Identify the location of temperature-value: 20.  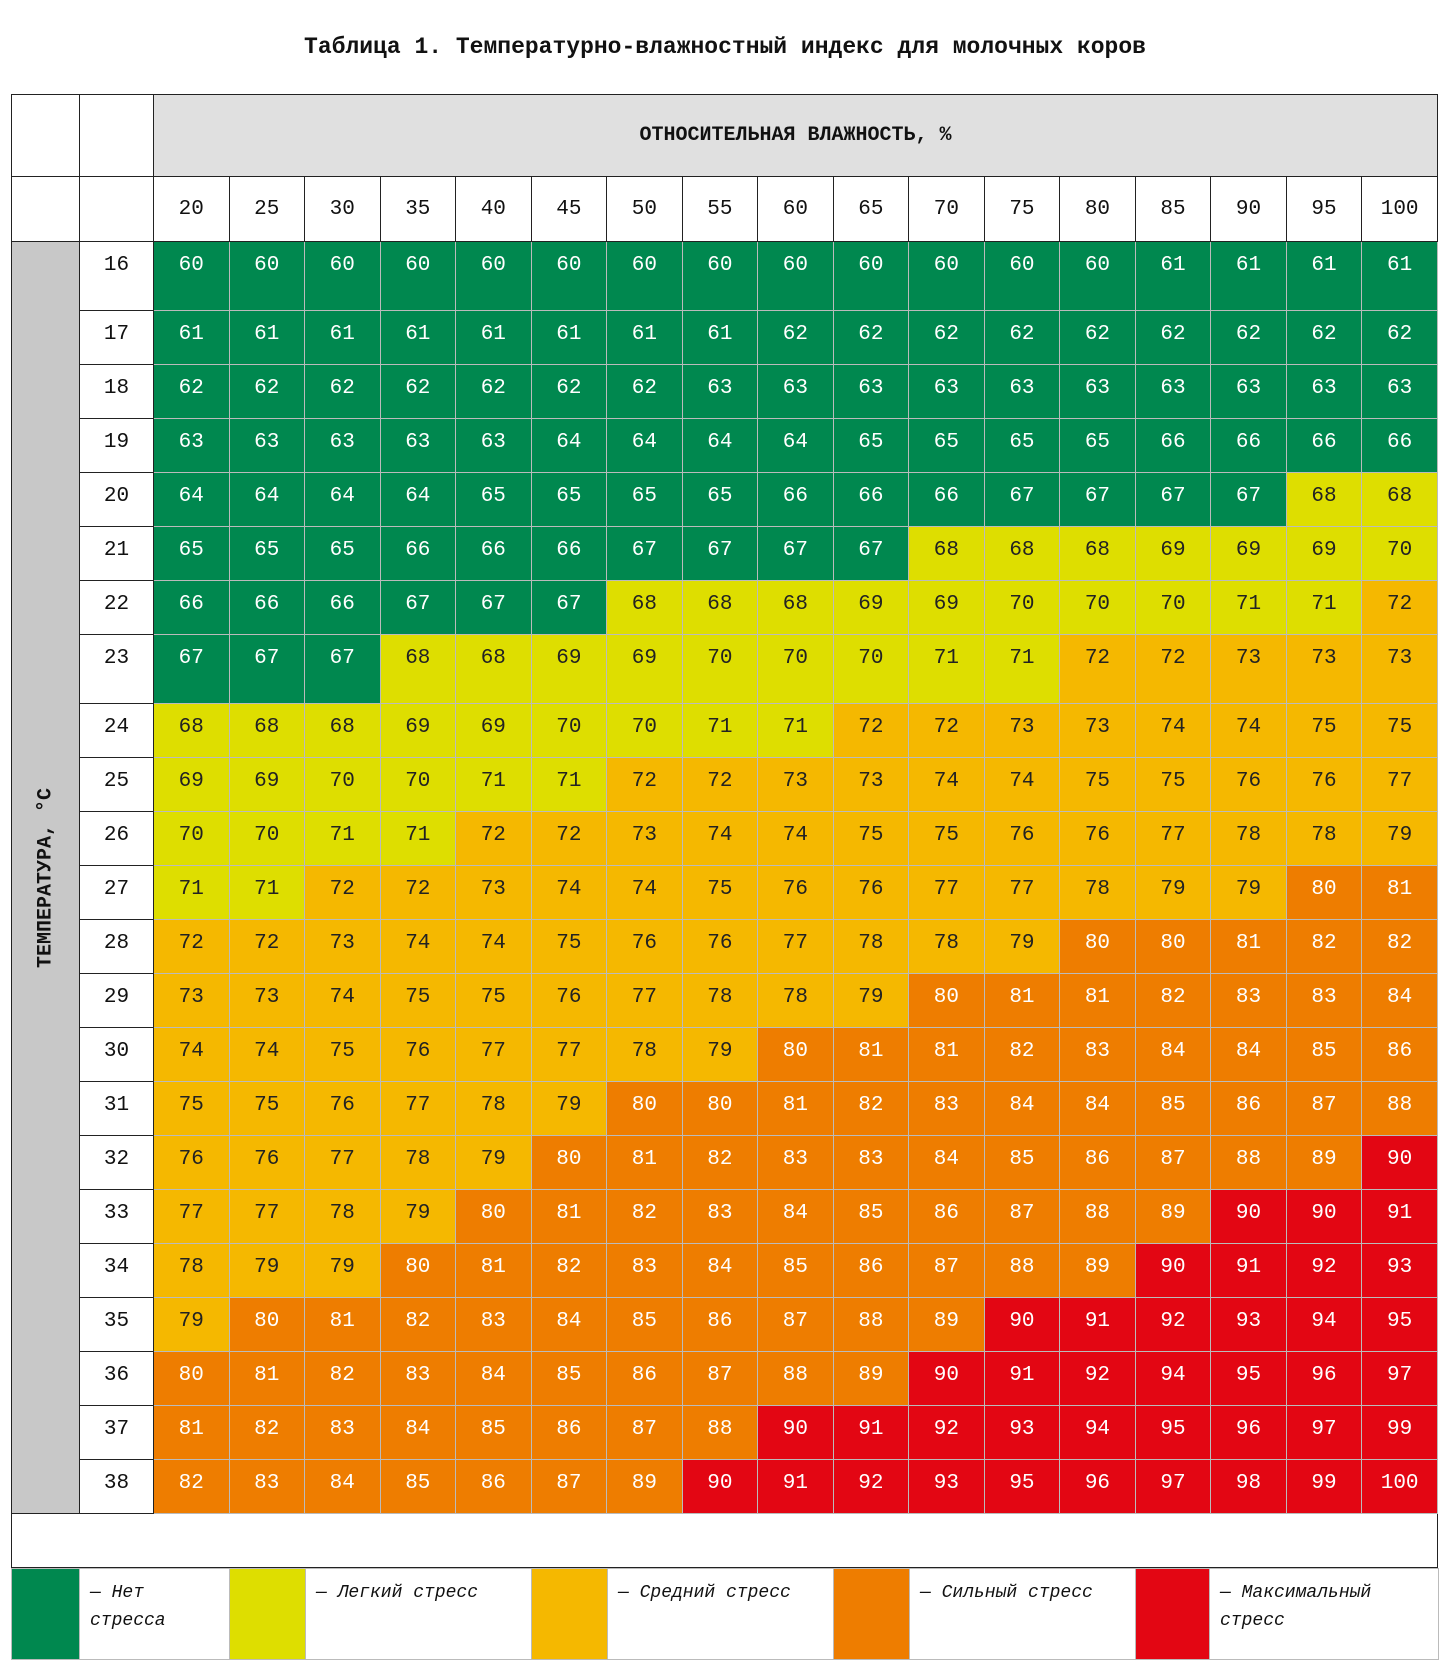
(116, 499).